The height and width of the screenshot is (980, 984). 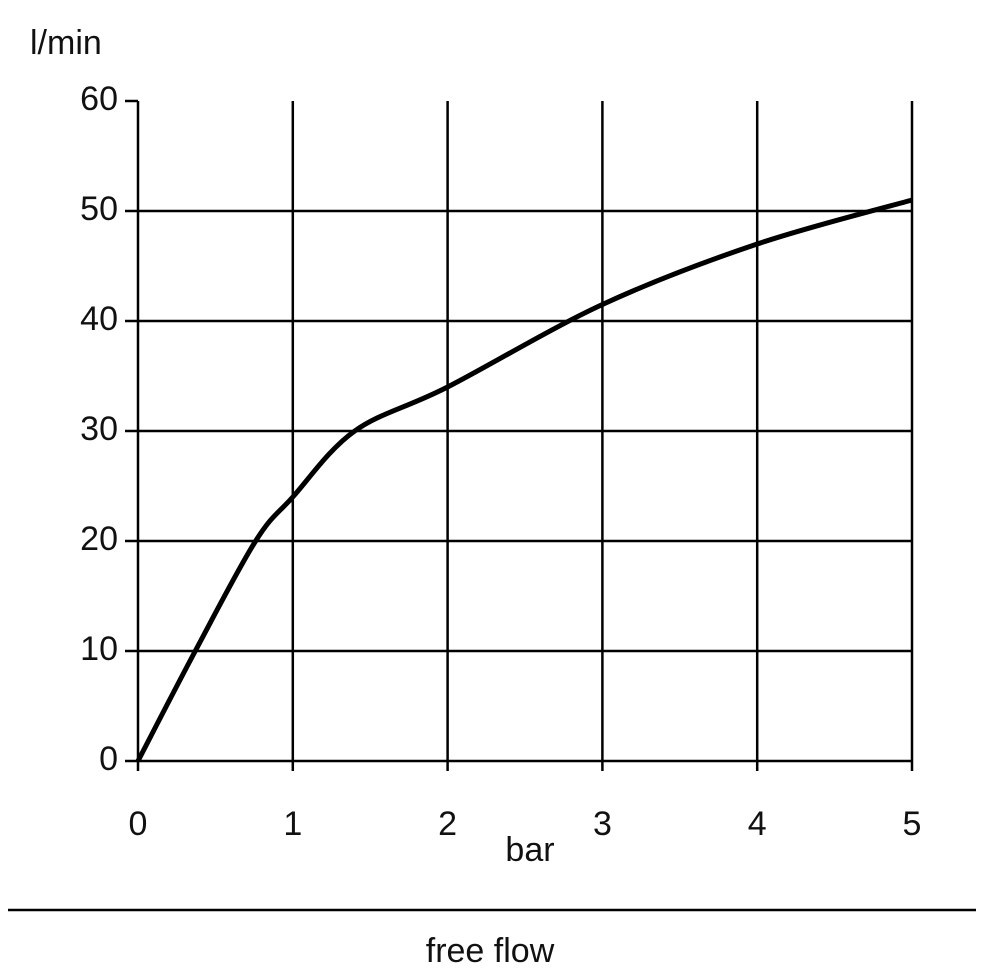 I want to click on y-tick-label: 10, so click(x=99, y=649).